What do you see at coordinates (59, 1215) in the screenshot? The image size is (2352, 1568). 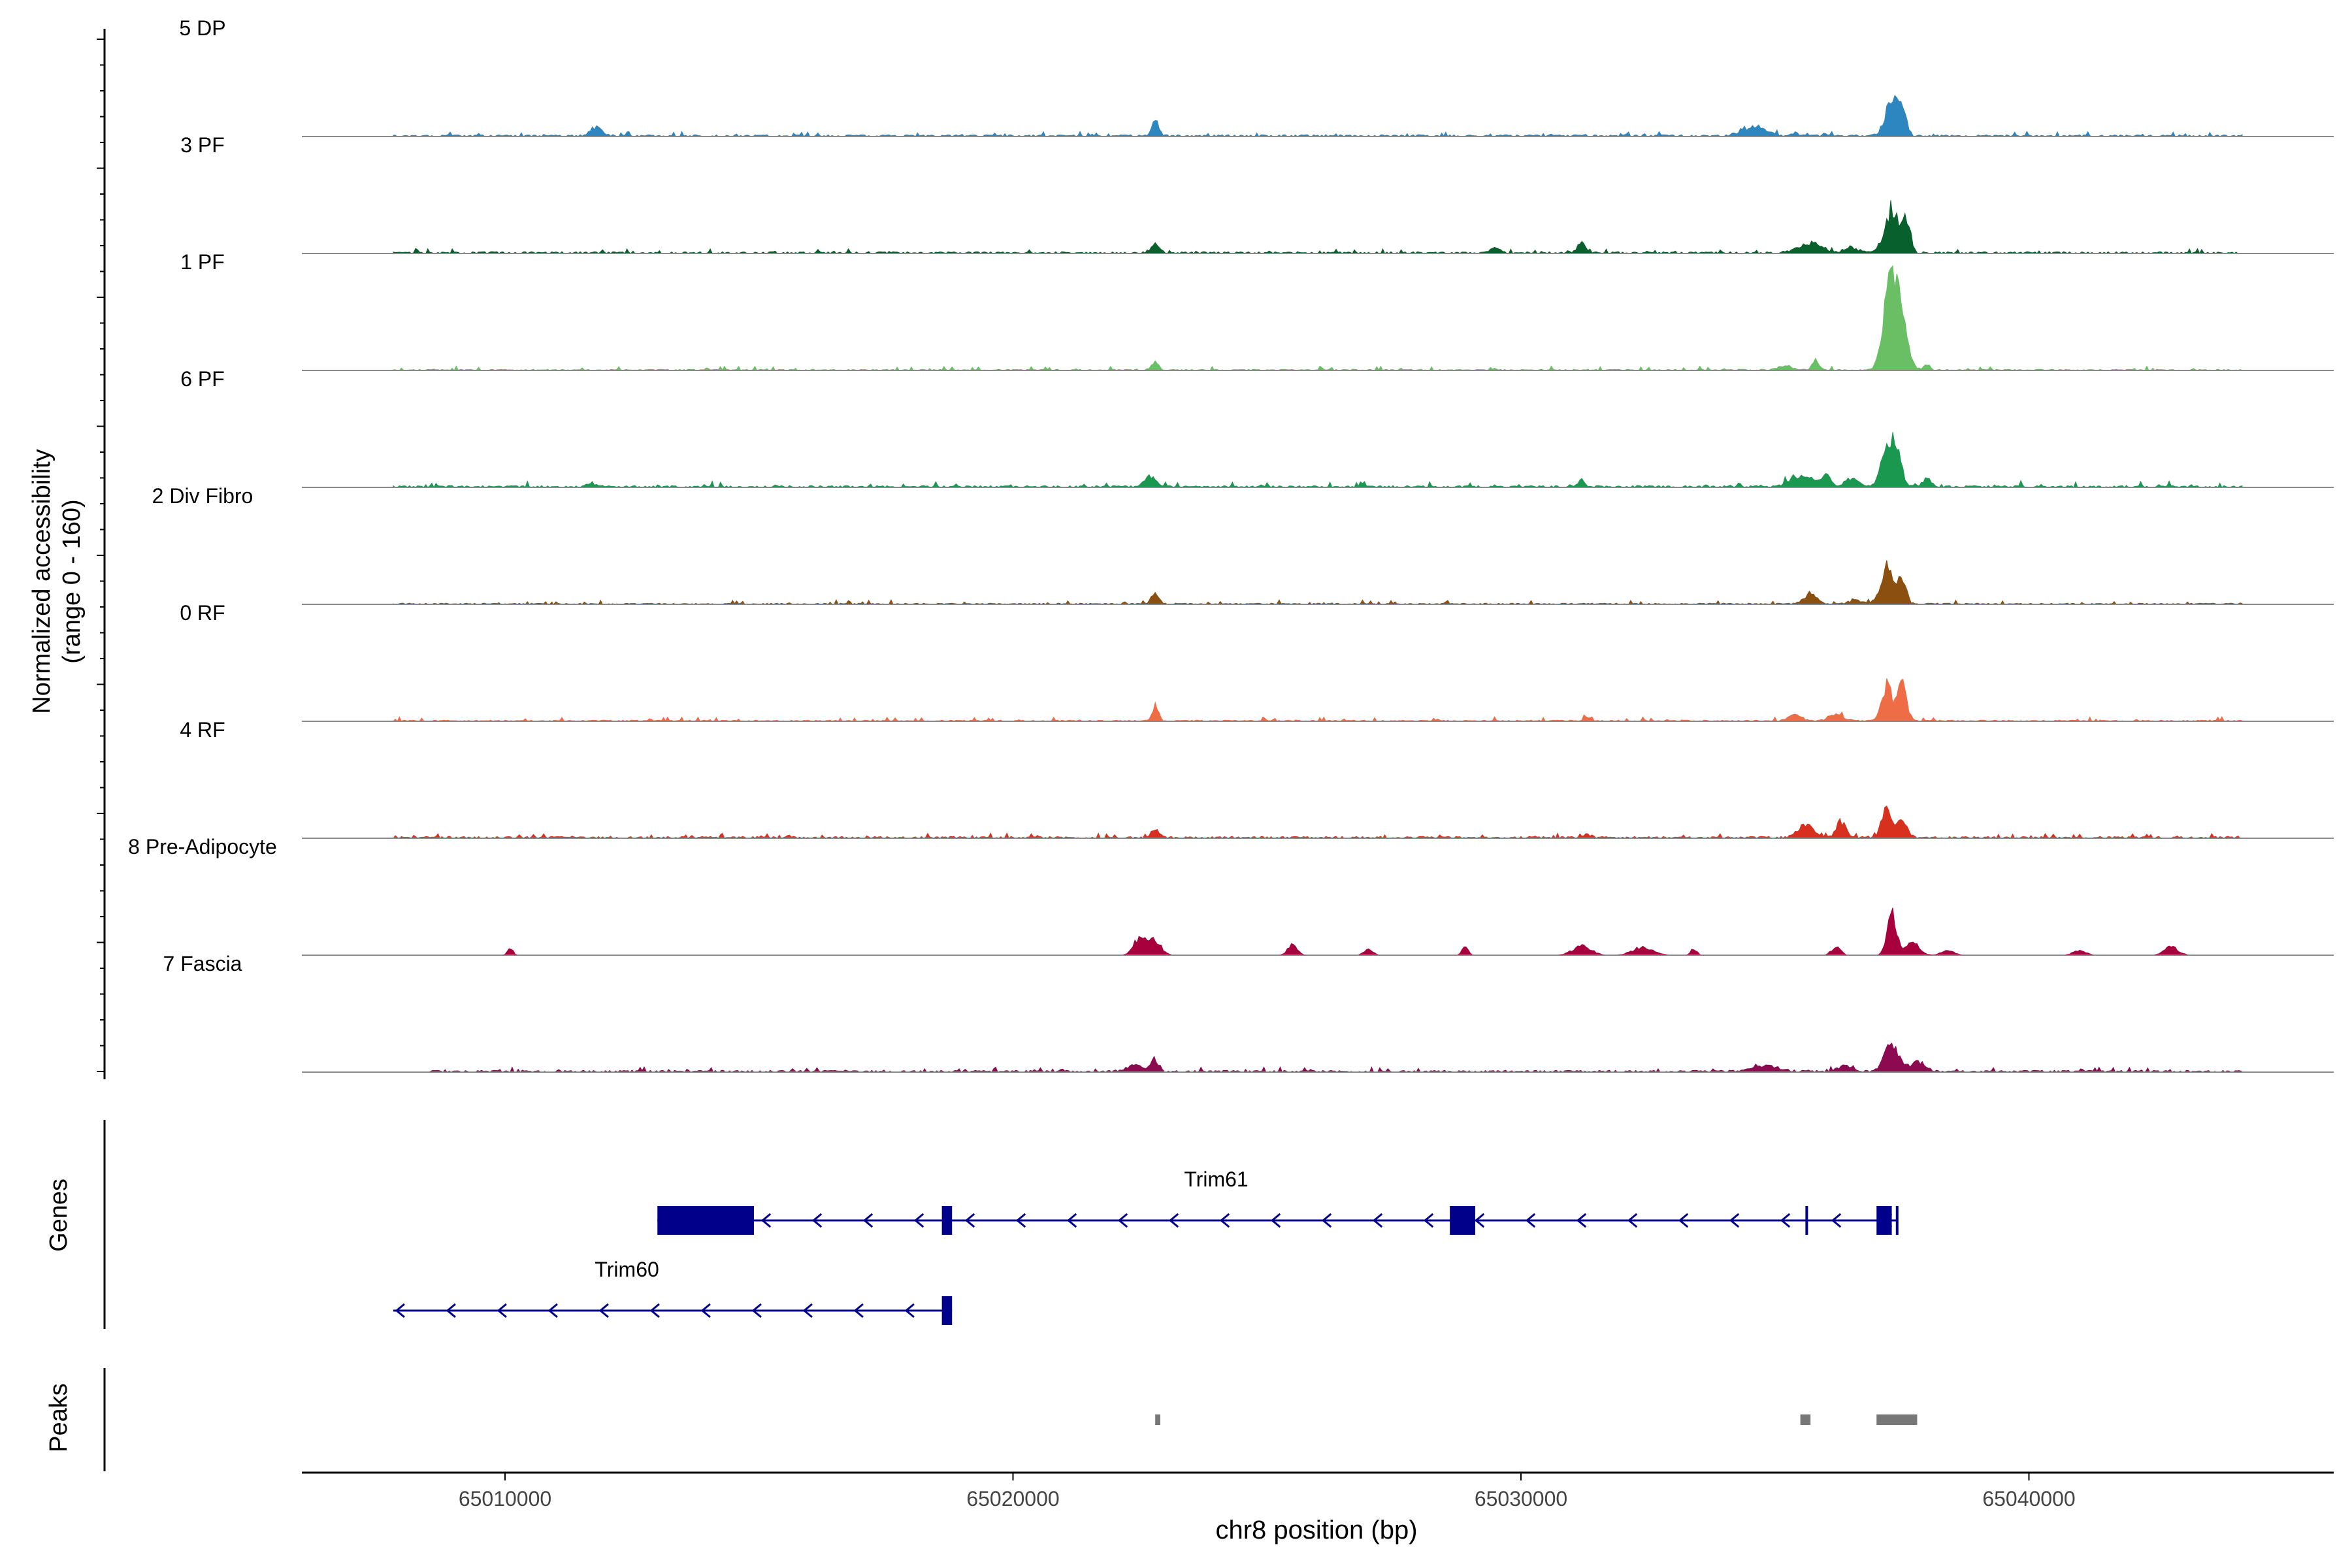 I see `genes-track-label: Genes` at bounding box center [59, 1215].